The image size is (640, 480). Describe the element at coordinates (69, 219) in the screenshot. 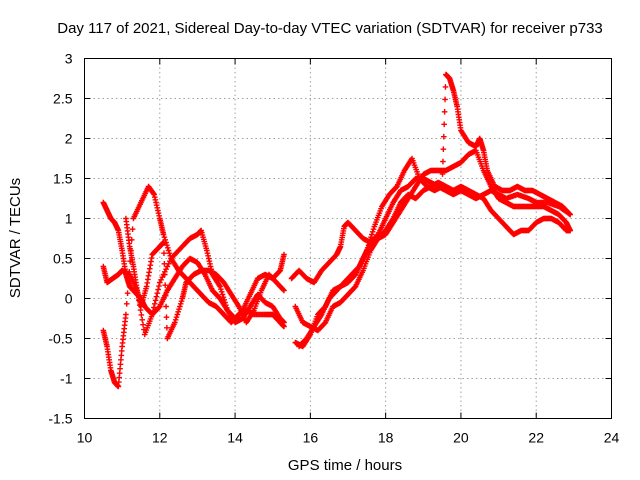

I see `y-tick-label: 1` at that location.